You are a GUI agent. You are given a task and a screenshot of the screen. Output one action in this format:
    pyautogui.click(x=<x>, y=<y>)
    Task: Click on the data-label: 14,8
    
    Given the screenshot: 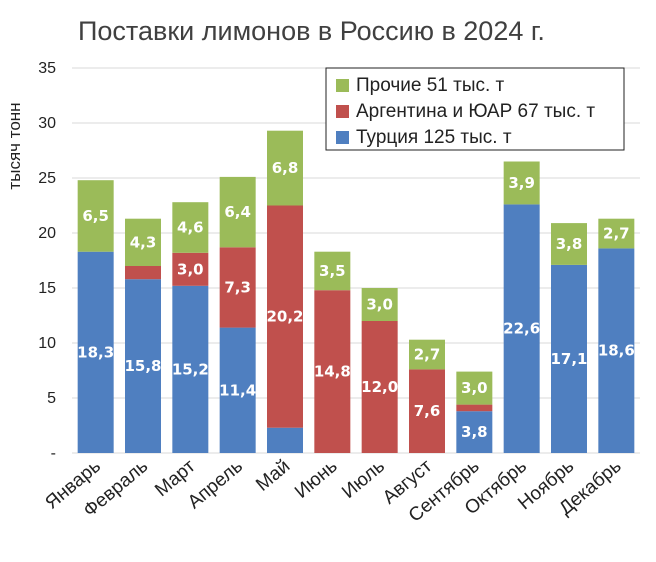 What is the action you would take?
    pyautogui.click(x=332, y=372)
    